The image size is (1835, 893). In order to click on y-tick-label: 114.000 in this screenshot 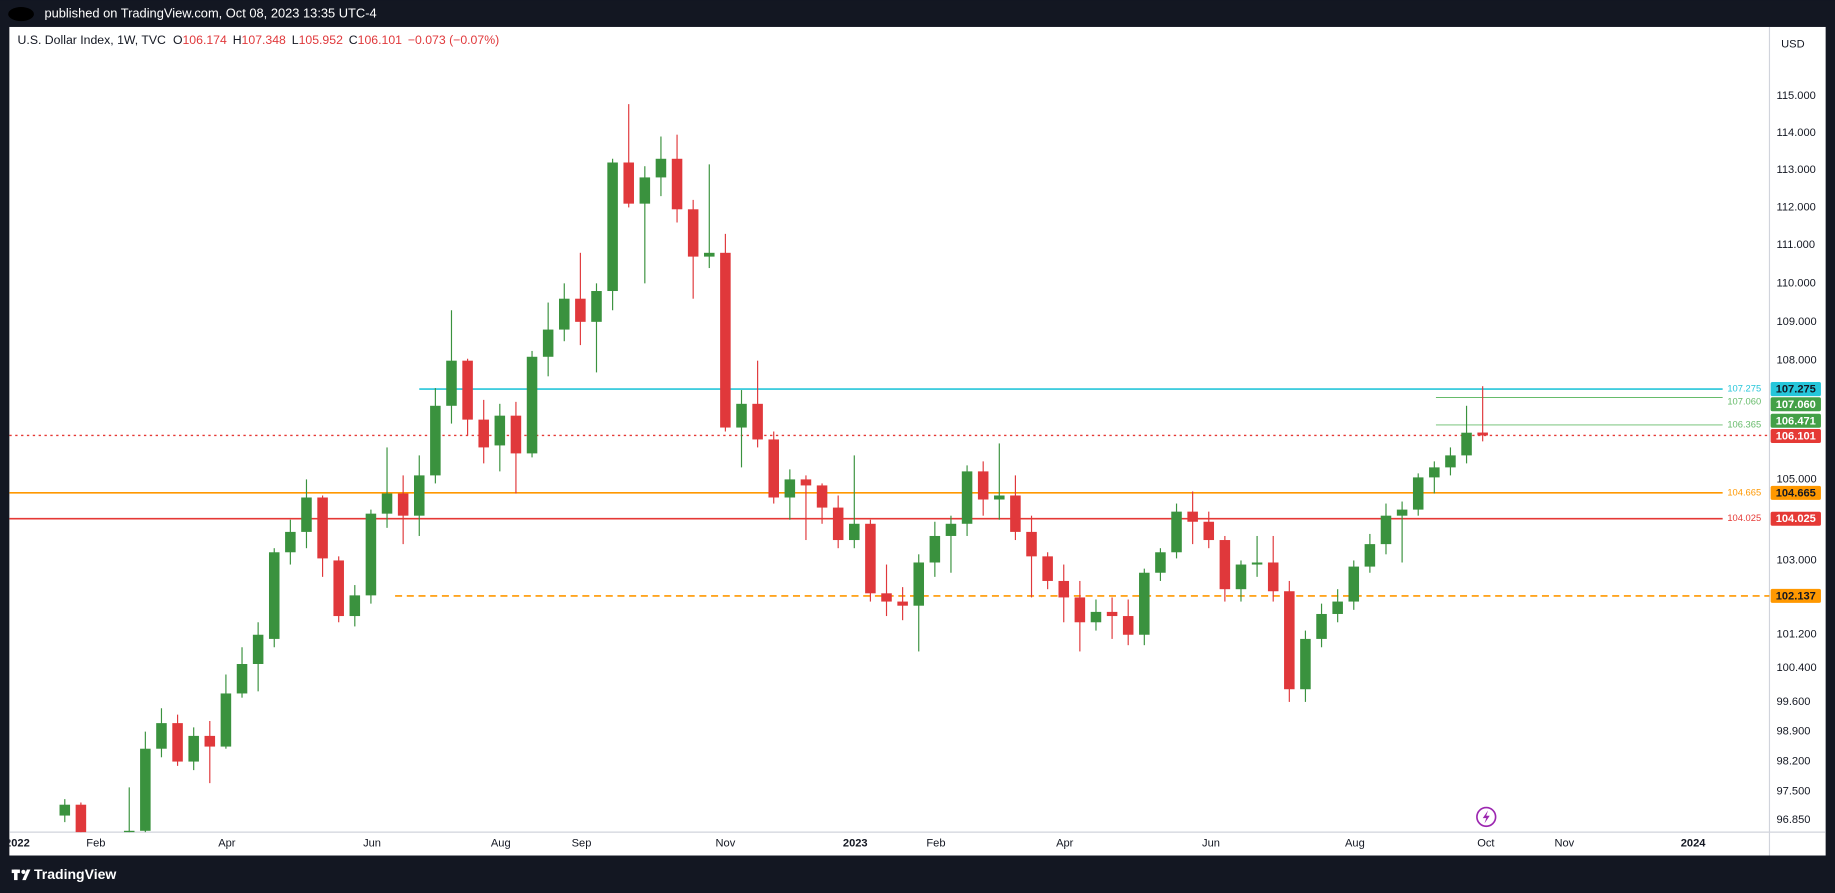, I will do `click(1795, 133)`.